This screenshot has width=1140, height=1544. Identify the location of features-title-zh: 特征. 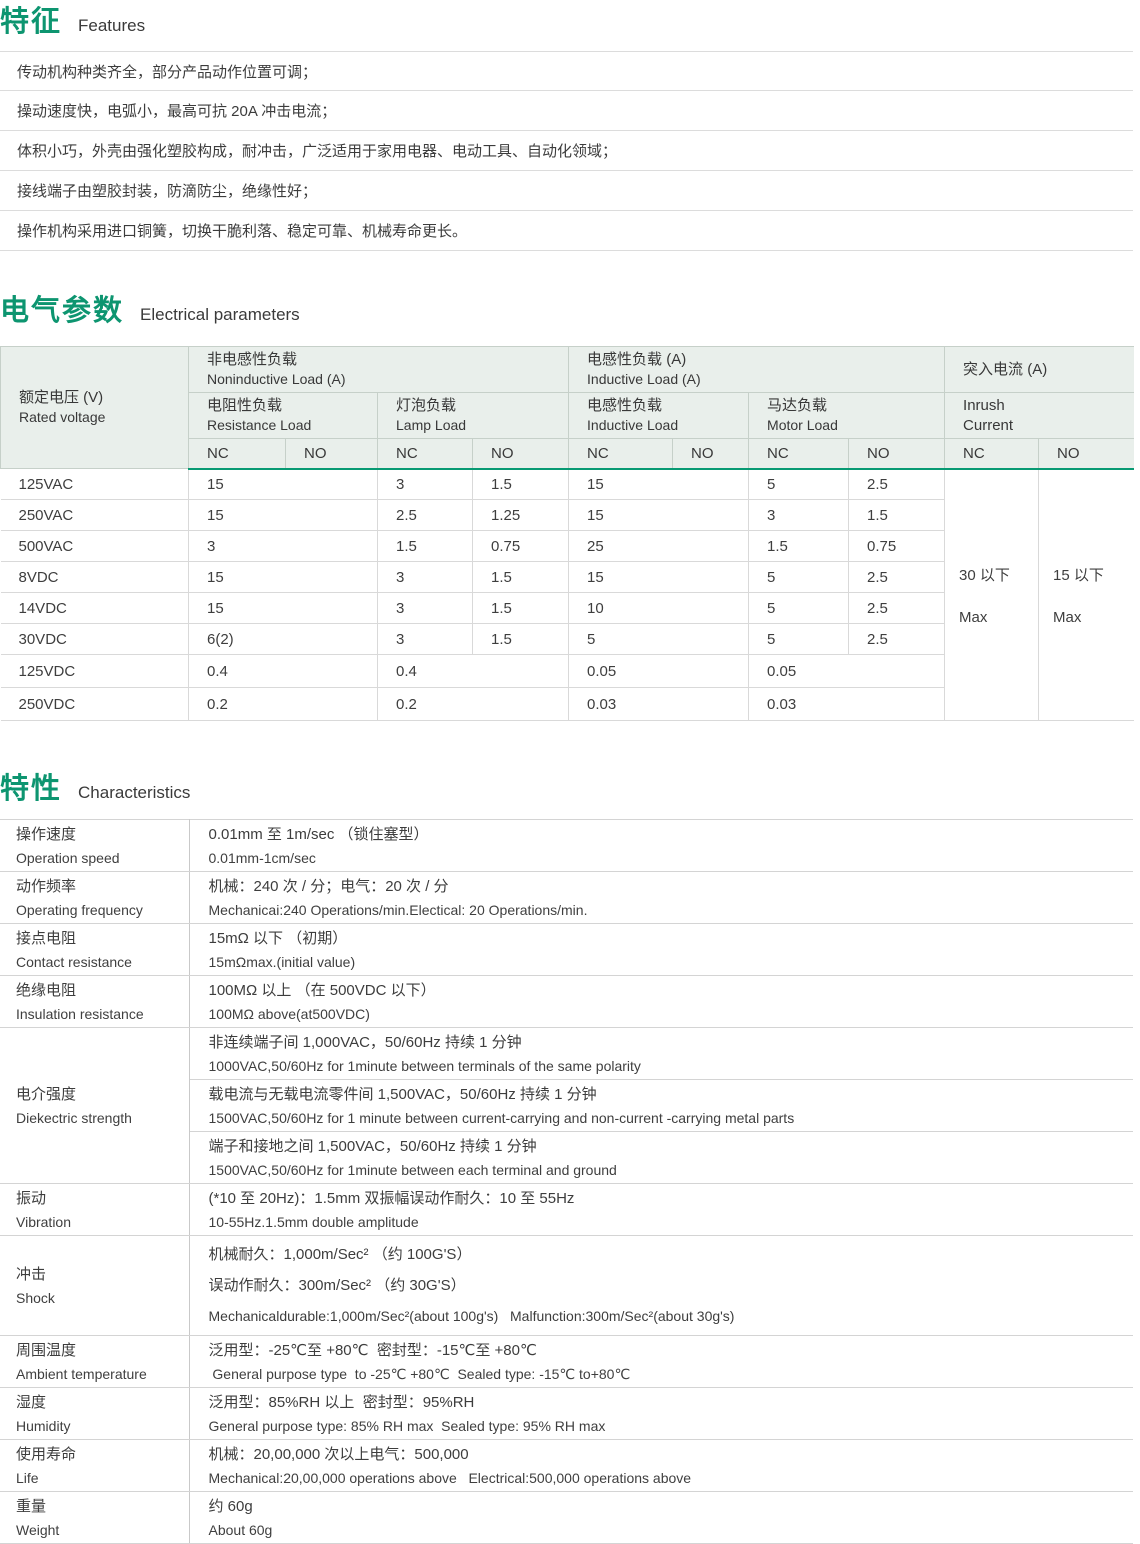
(31, 22).